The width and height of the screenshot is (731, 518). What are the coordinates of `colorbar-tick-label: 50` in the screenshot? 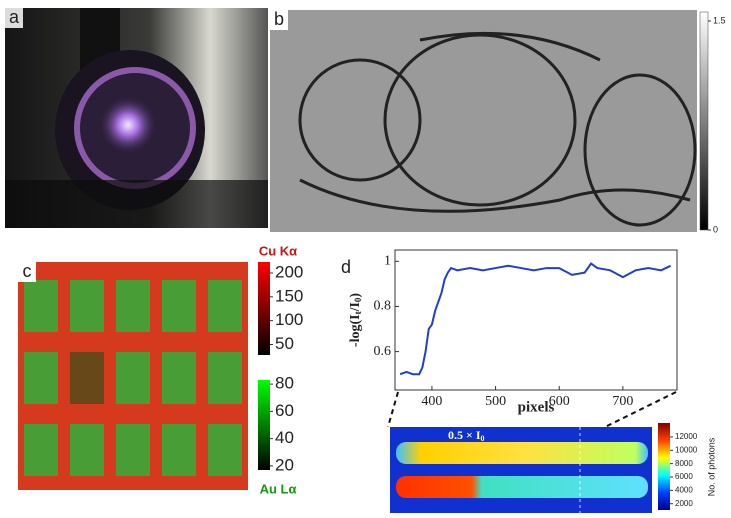 It's located at (284, 343).